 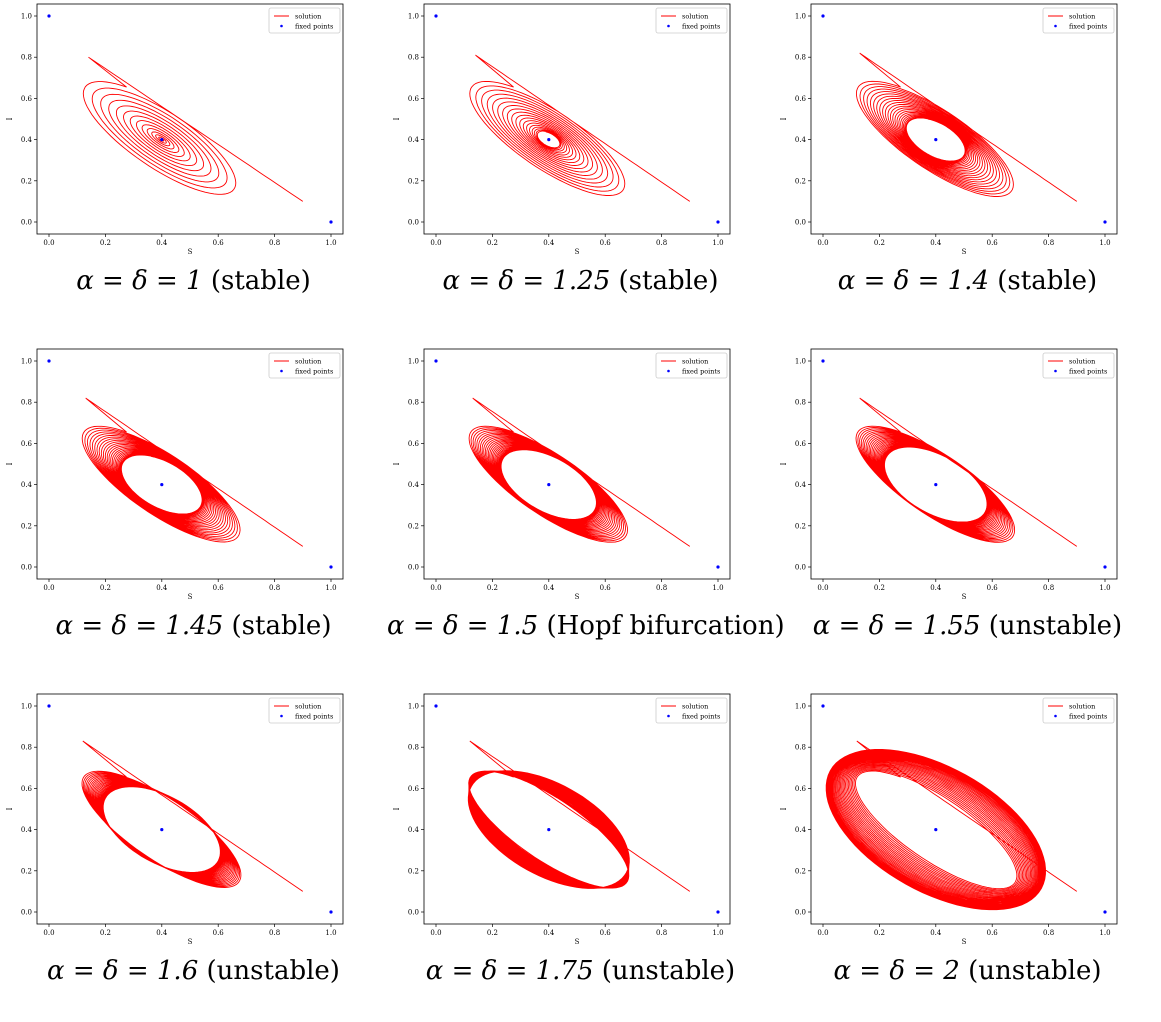 I want to click on subplot-caption: α = δ = 1 (stable), so click(x=193, y=281).